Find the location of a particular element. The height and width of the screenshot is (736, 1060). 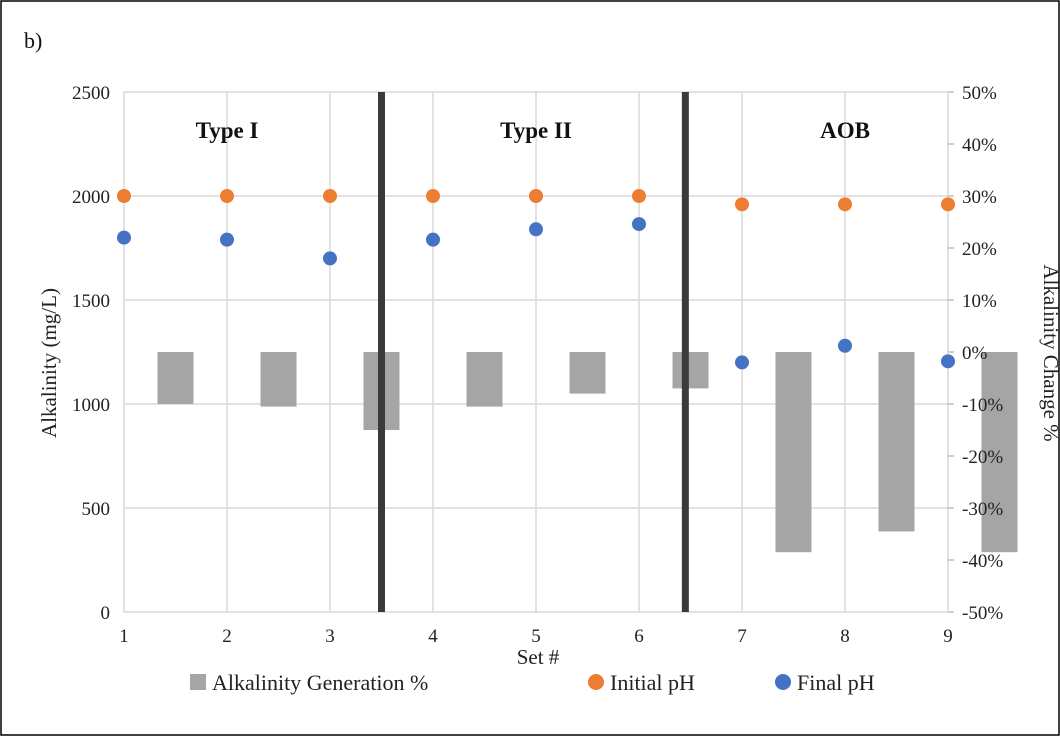

x-axis-title: Set # is located at coordinates (538, 657).